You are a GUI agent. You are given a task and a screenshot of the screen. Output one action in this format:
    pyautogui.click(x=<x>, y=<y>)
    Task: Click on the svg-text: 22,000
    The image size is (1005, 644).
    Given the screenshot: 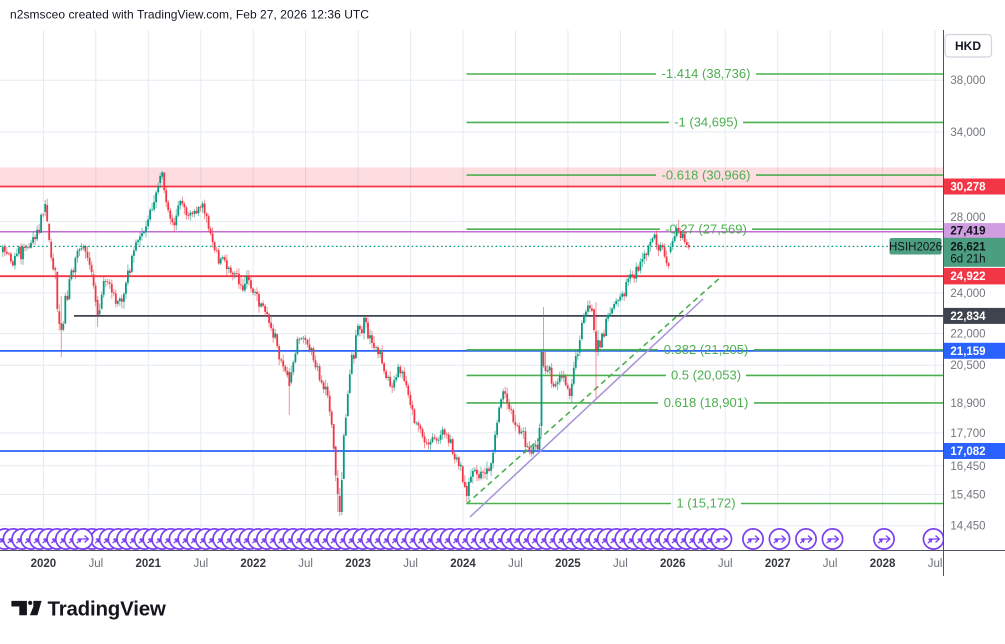 What is the action you would take?
    pyautogui.click(x=967, y=335)
    